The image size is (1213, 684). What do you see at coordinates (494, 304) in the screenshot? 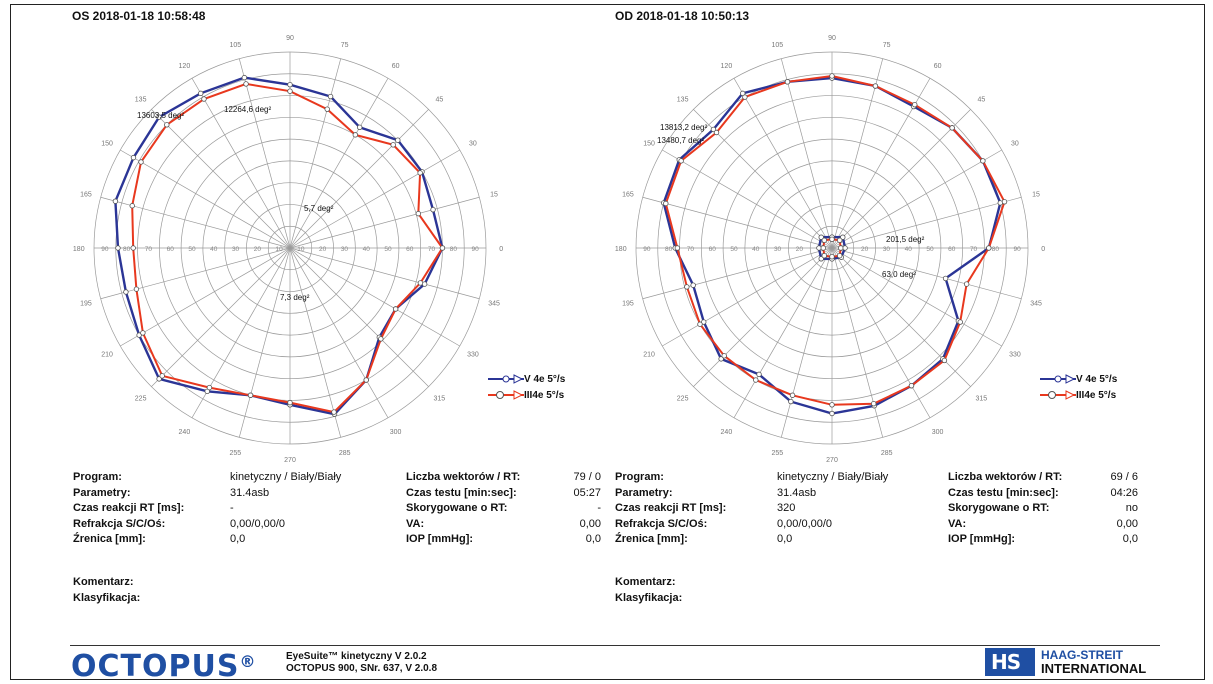
I see `angle-tick-label: 345` at bounding box center [494, 304].